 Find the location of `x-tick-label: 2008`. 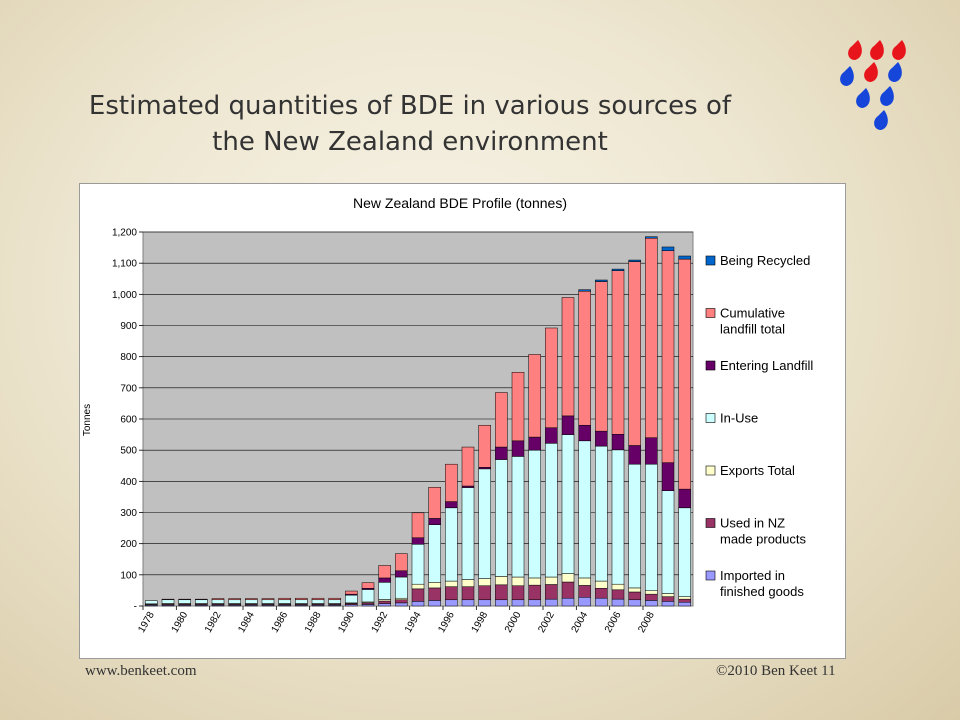

x-tick-label: 2008 is located at coordinates (646, 622).